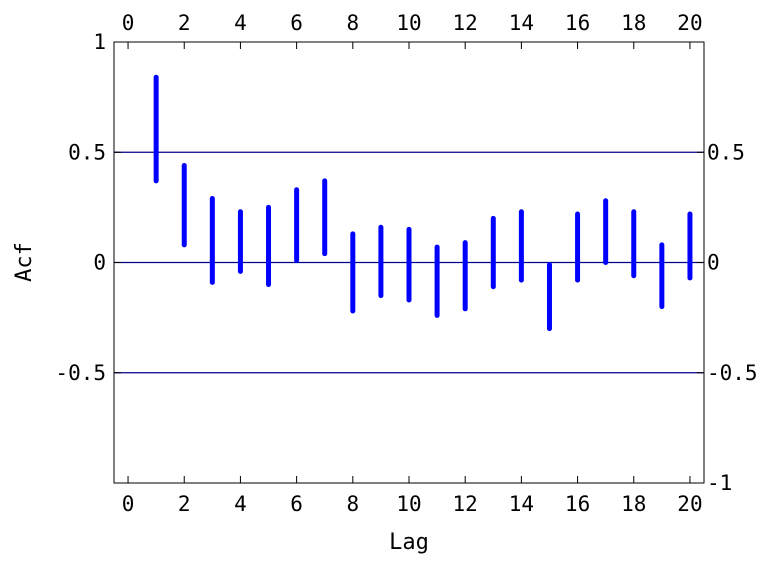 This screenshot has width=775, height=561. What do you see at coordinates (465, 504) in the screenshot?
I see `x-tick-label-bottom: 12` at bounding box center [465, 504].